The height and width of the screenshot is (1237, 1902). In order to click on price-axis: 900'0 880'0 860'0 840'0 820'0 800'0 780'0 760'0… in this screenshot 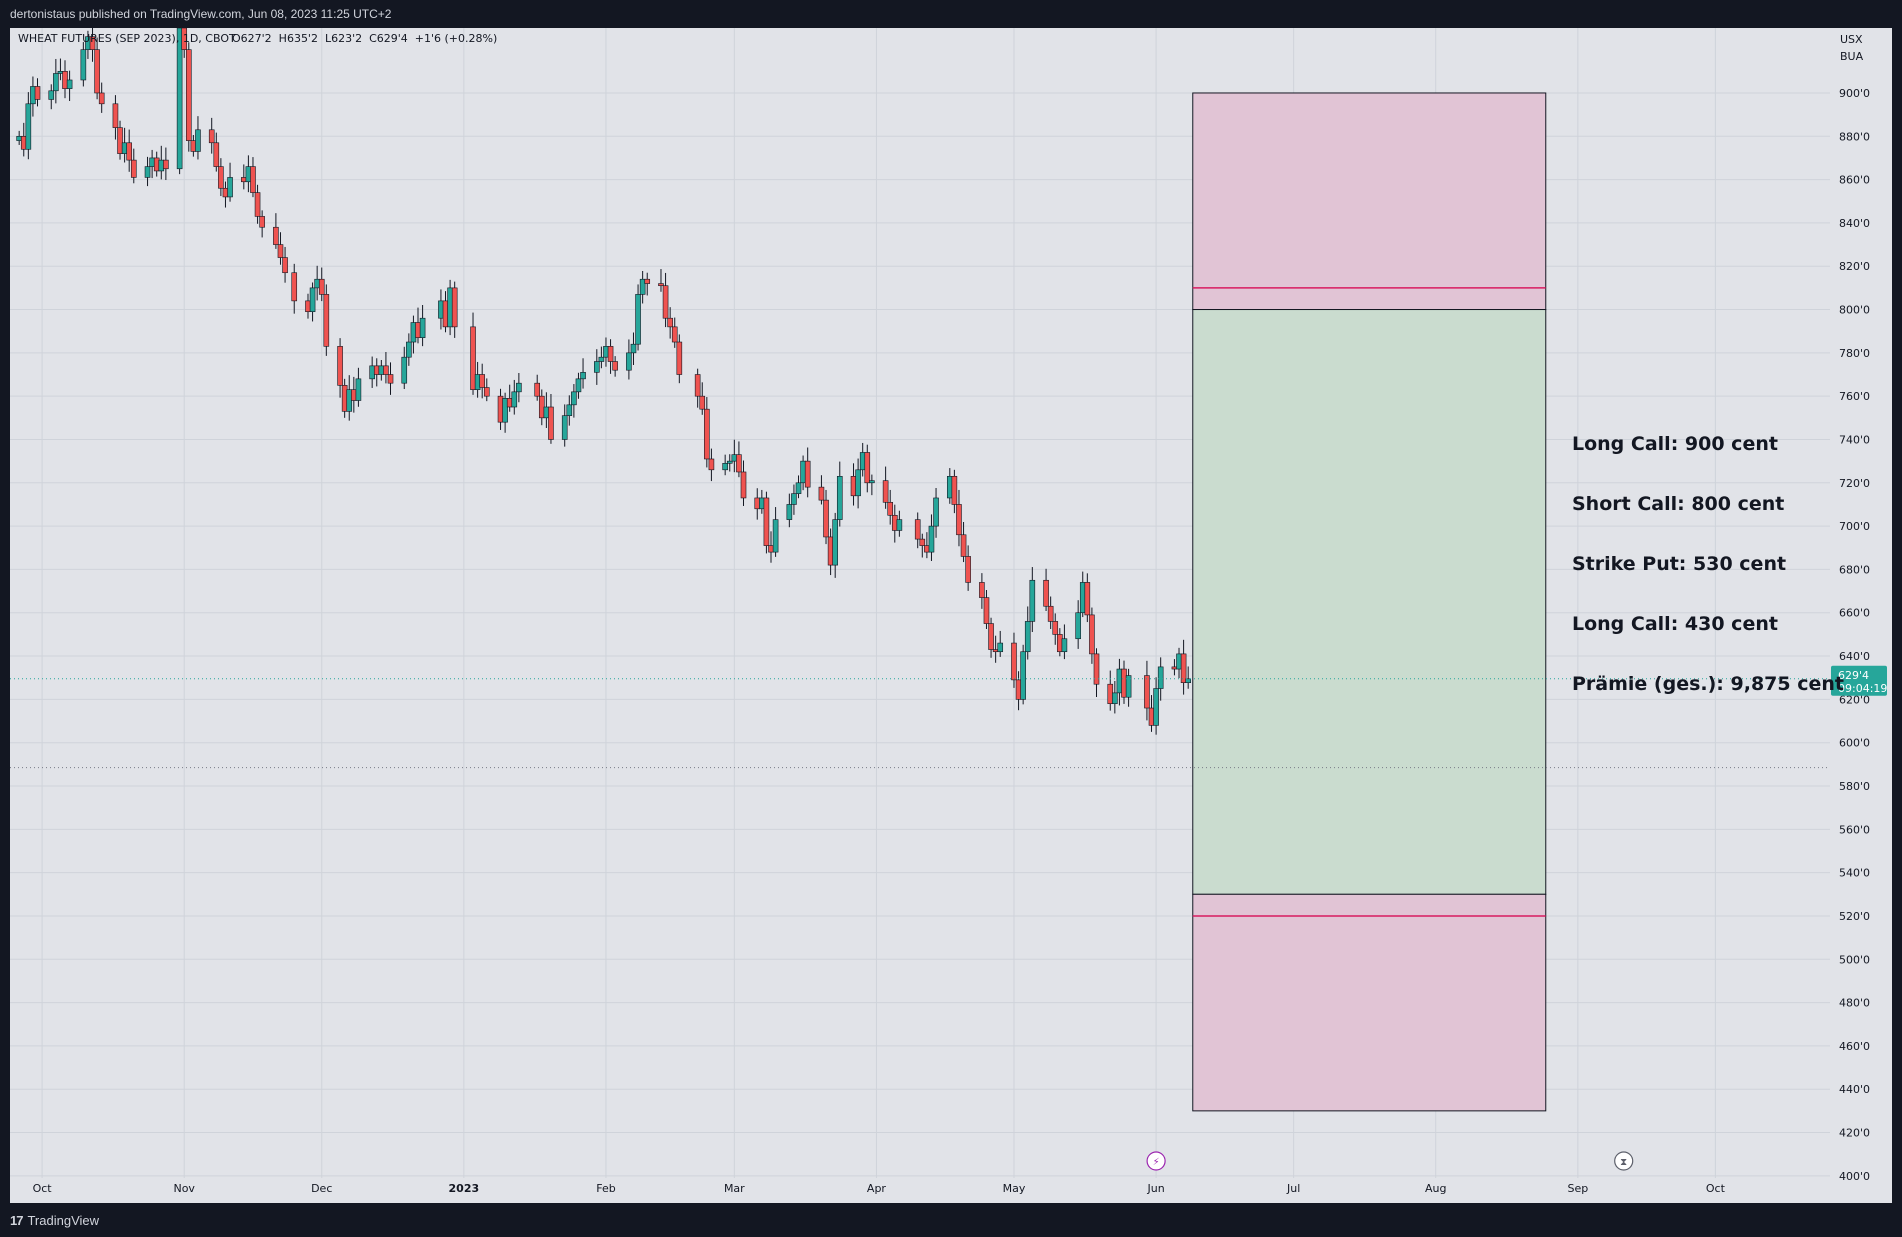, I will do `click(1859, 635)`.